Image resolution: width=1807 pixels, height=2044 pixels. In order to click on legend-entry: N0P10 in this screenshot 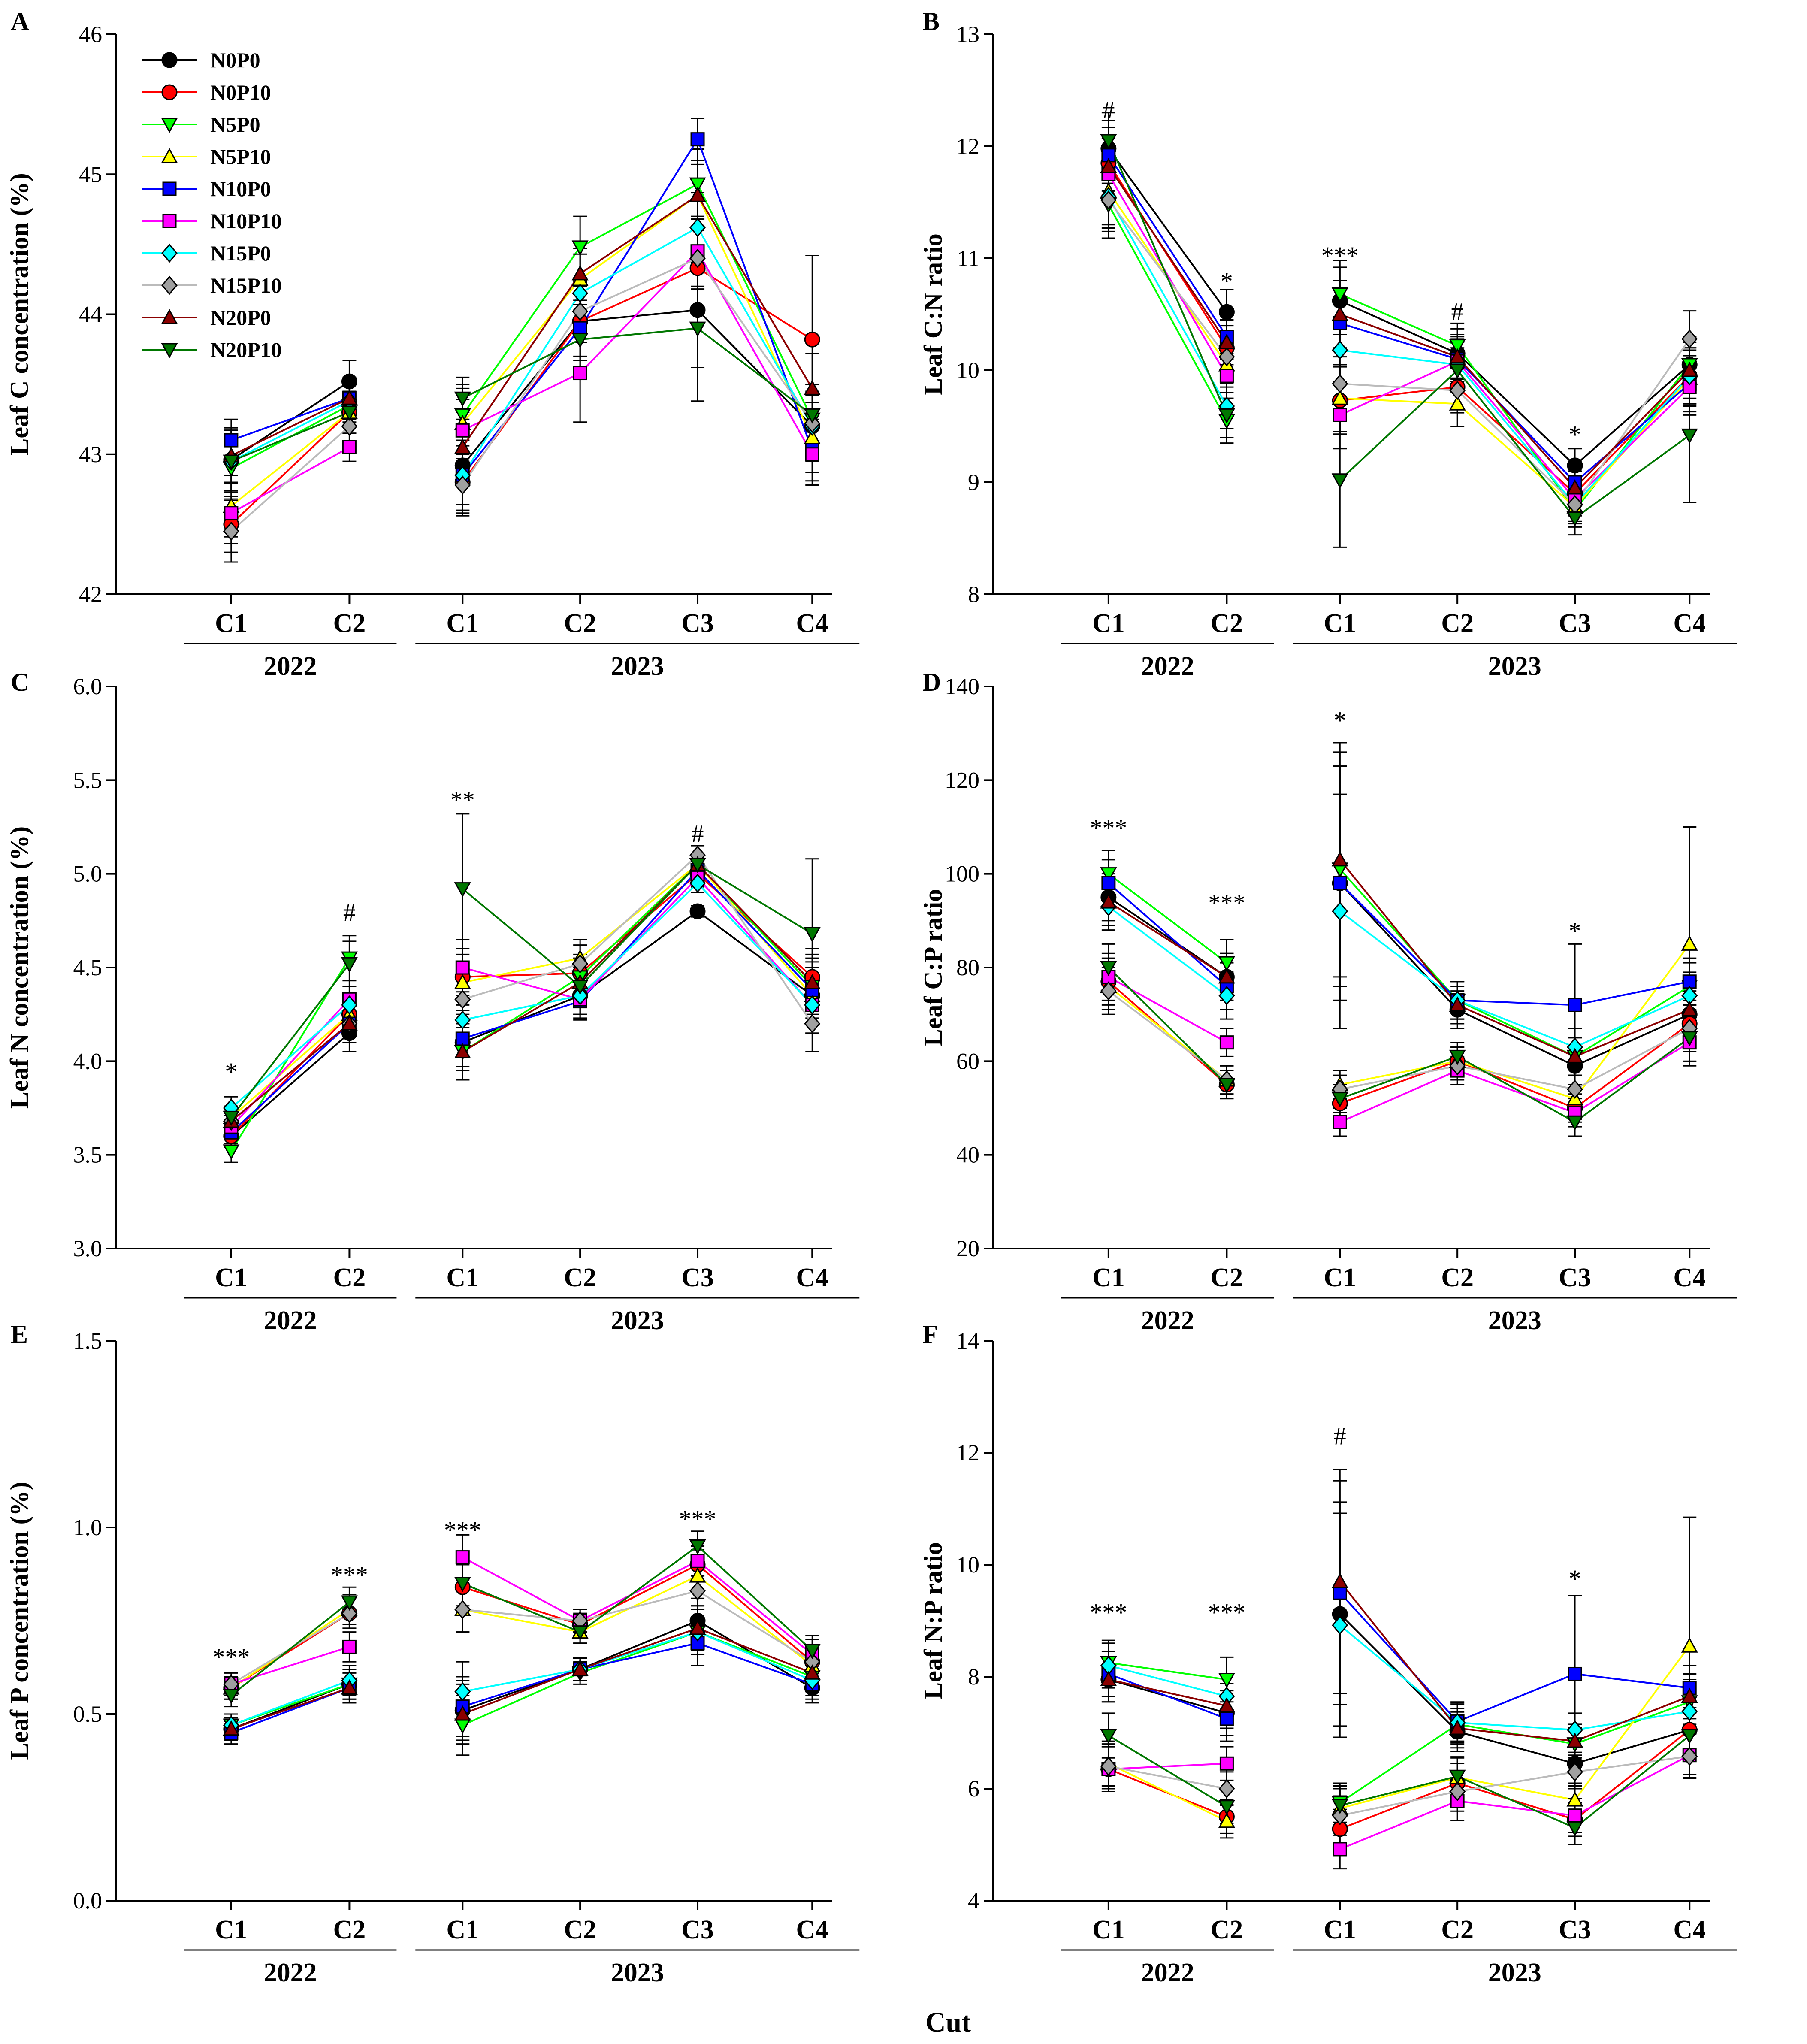, I will do `click(240, 92)`.